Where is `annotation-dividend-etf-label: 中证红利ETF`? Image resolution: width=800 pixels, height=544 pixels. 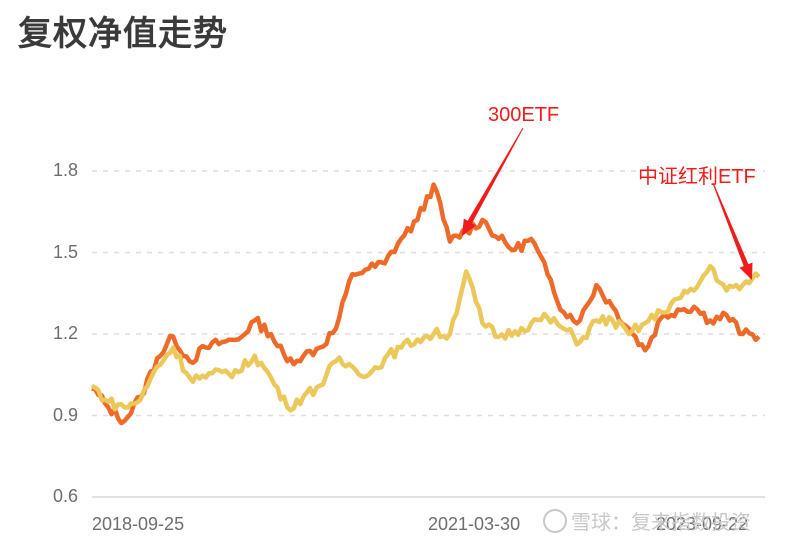
annotation-dividend-etf-label: 中证红利ETF is located at coordinates (697, 177).